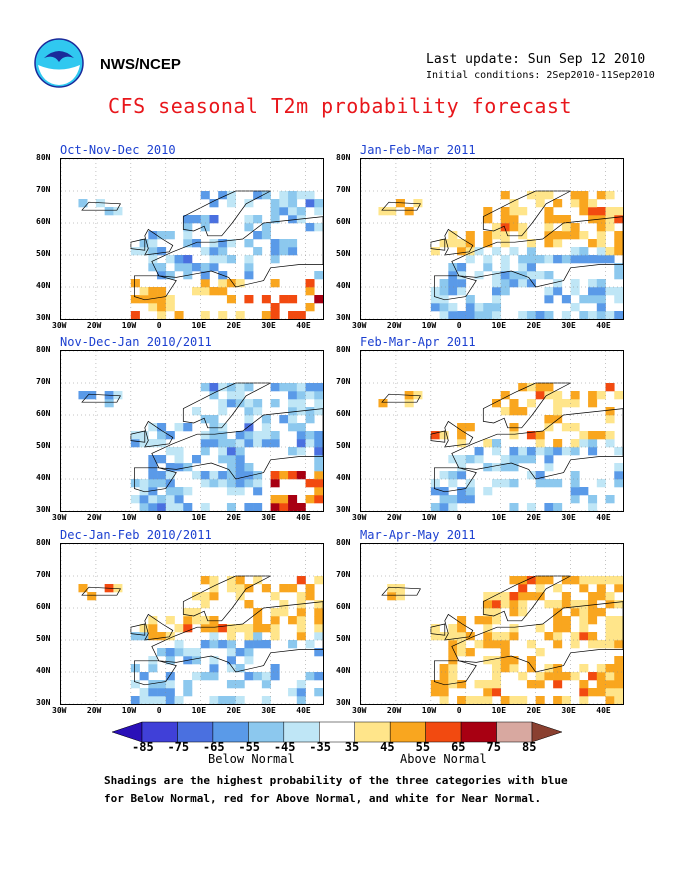 The height and width of the screenshot is (880, 680). I want to click on lon-tick-label: 30E, so click(268, 710).